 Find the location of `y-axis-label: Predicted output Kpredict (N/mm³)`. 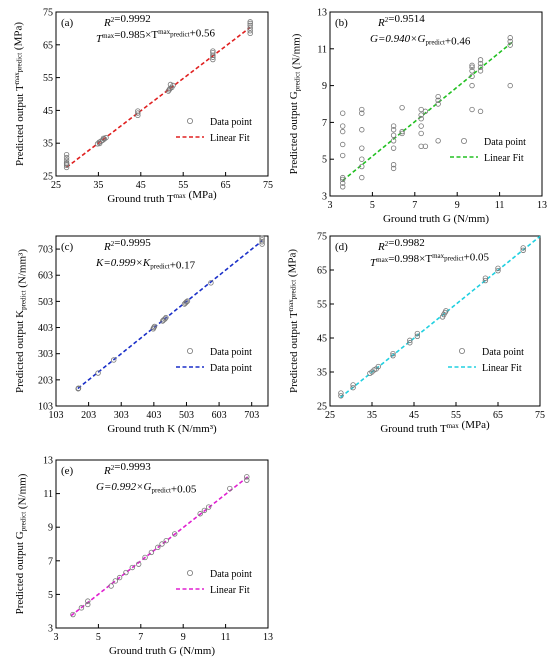

y-axis-label: Predicted output Kpredict (N/mm³) is located at coordinates (21, 321).